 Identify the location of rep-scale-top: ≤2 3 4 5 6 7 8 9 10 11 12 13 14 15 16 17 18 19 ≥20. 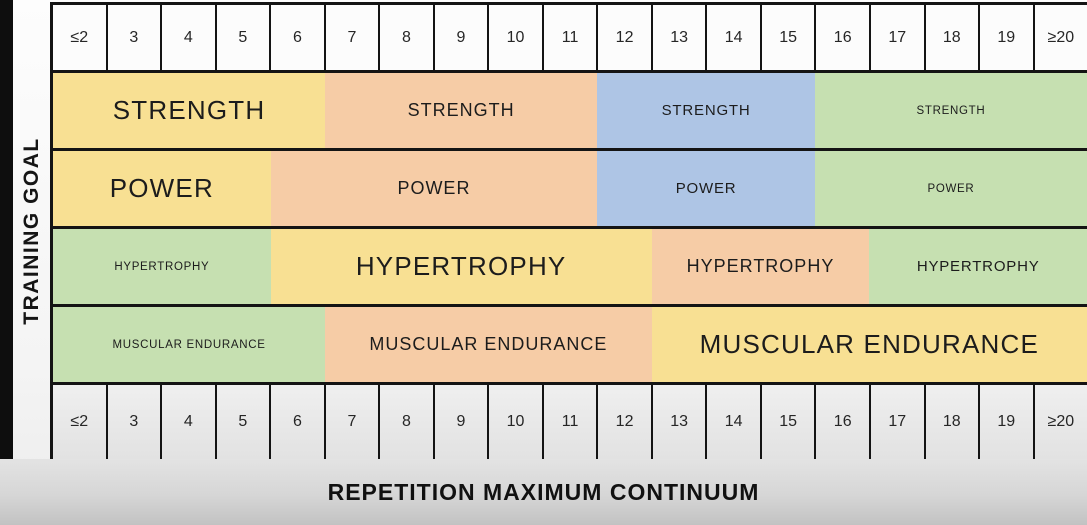
(570, 39).